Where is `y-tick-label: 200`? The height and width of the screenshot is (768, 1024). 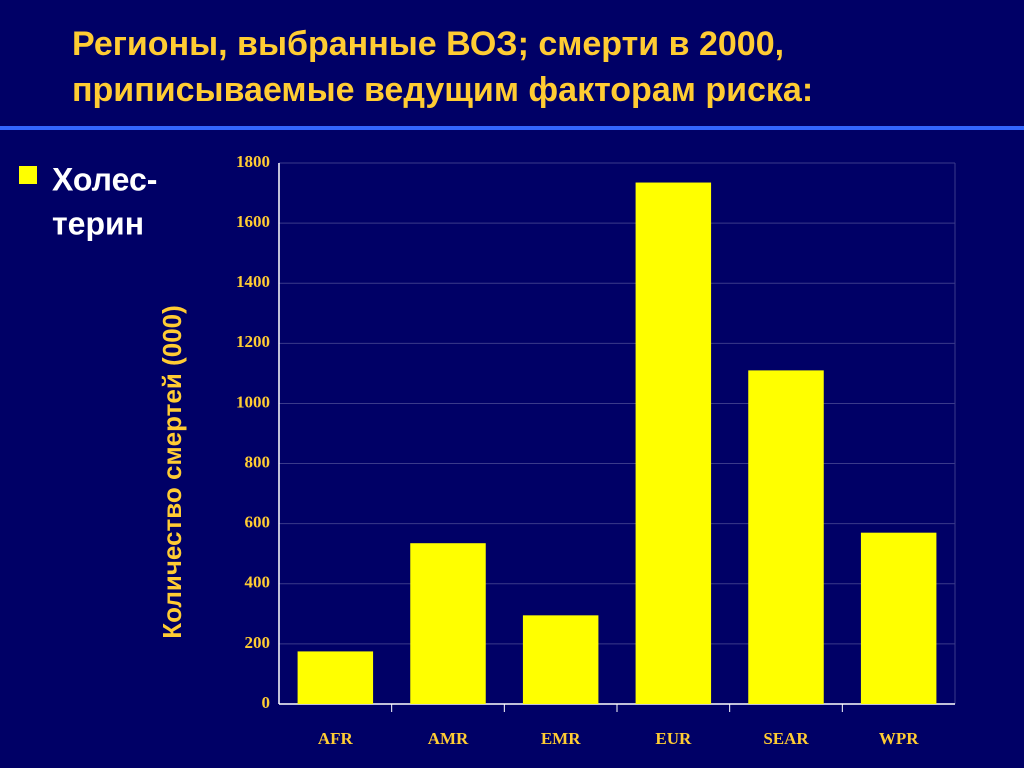 y-tick-label: 200 is located at coordinates (258, 642).